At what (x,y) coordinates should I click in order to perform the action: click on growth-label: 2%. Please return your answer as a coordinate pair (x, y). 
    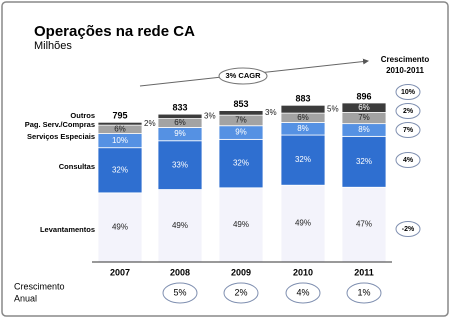
    Looking at the image, I should click on (408, 111).